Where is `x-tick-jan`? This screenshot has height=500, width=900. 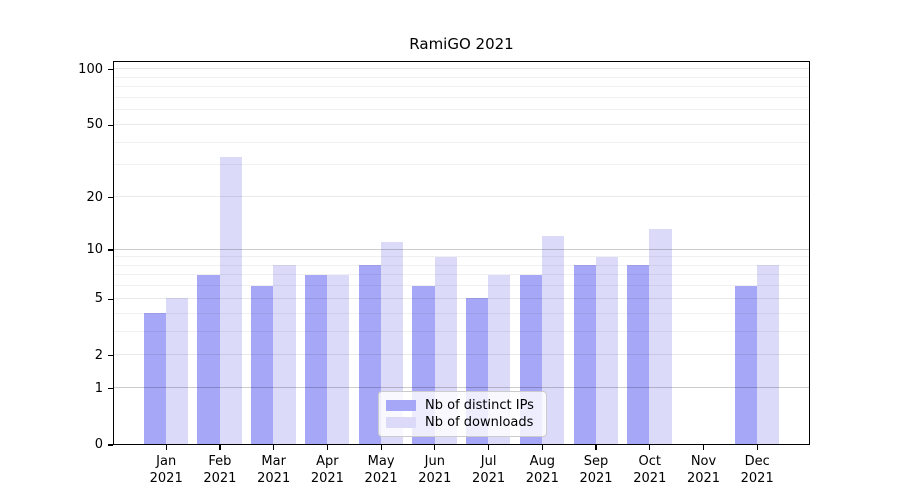
x-tick-jan is located at coordinates (166, 447).